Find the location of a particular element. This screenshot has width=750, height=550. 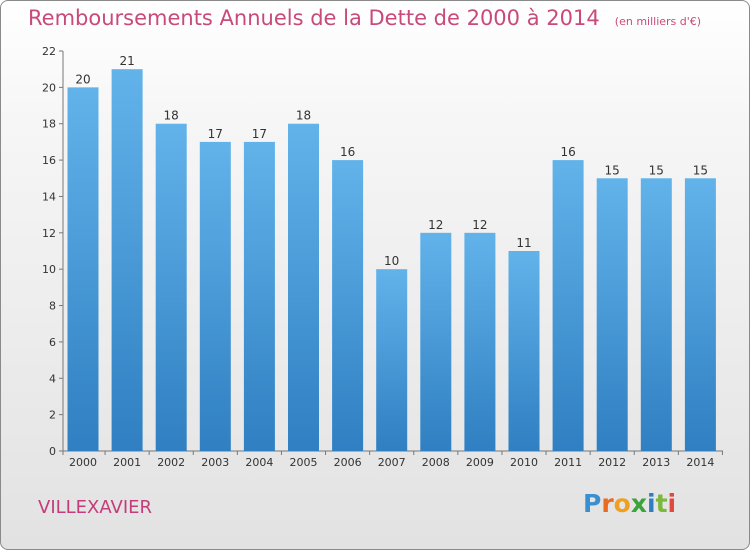

data-label-2010: 11 is located at coordinates (523, 243).